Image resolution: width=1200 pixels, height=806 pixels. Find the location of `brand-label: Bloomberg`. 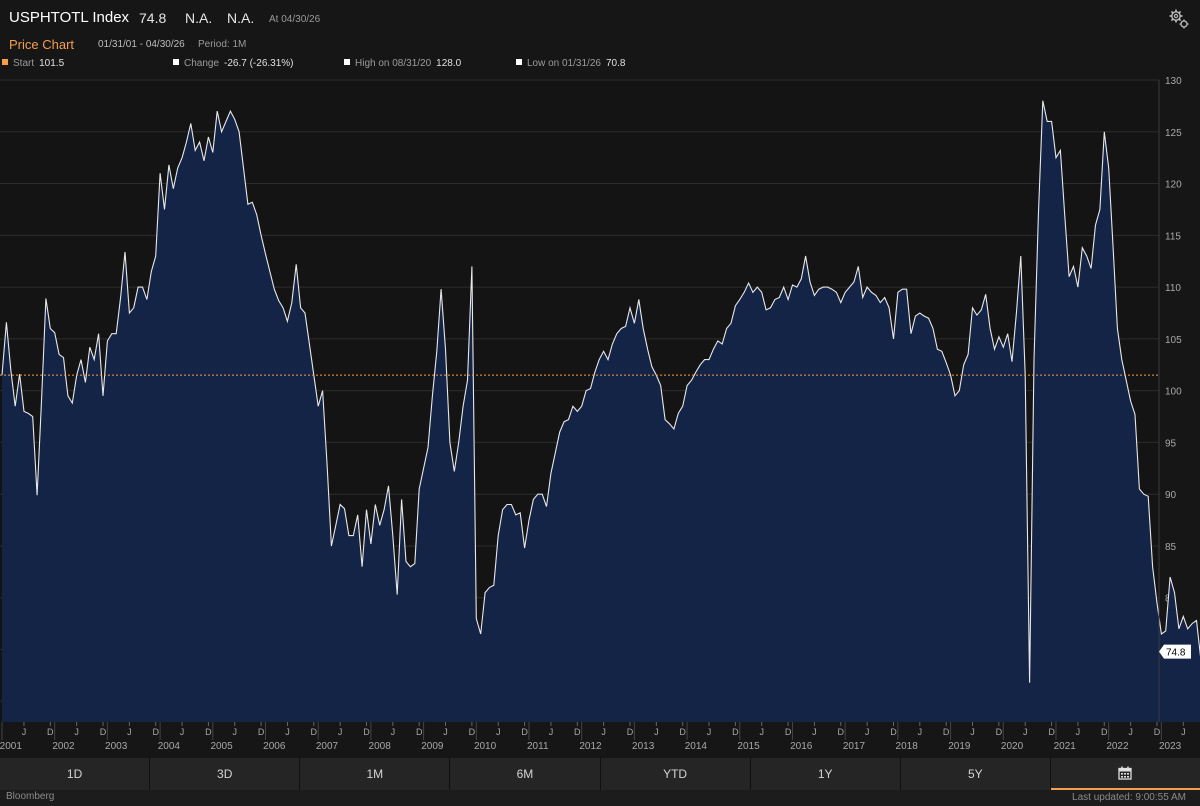

brand-label: Bloomberg is located at coordinates (30, 796).